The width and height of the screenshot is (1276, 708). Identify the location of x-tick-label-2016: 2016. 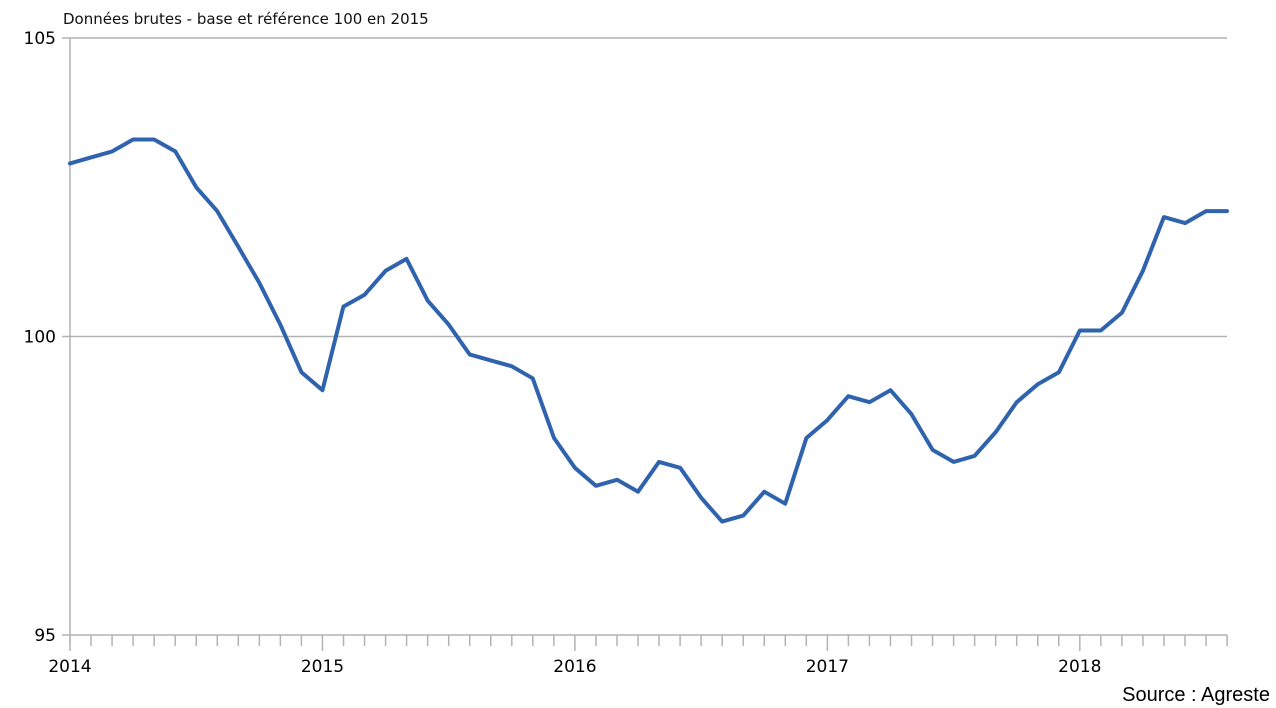
(574, 667).